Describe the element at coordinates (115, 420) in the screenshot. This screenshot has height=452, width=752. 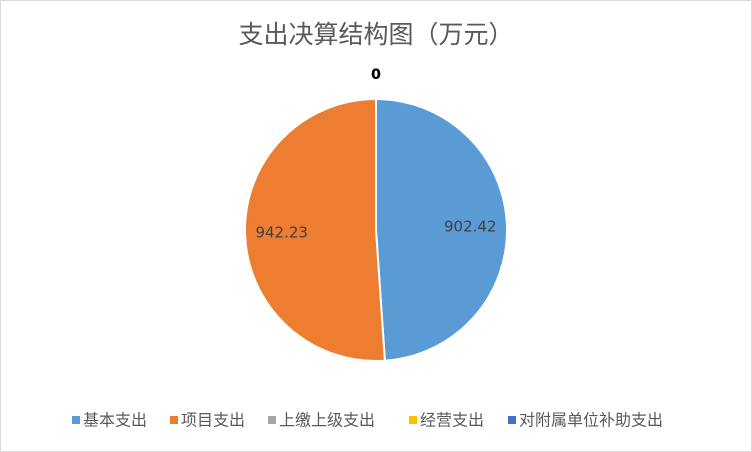
I see `legend-label: 基本支出` at that location.